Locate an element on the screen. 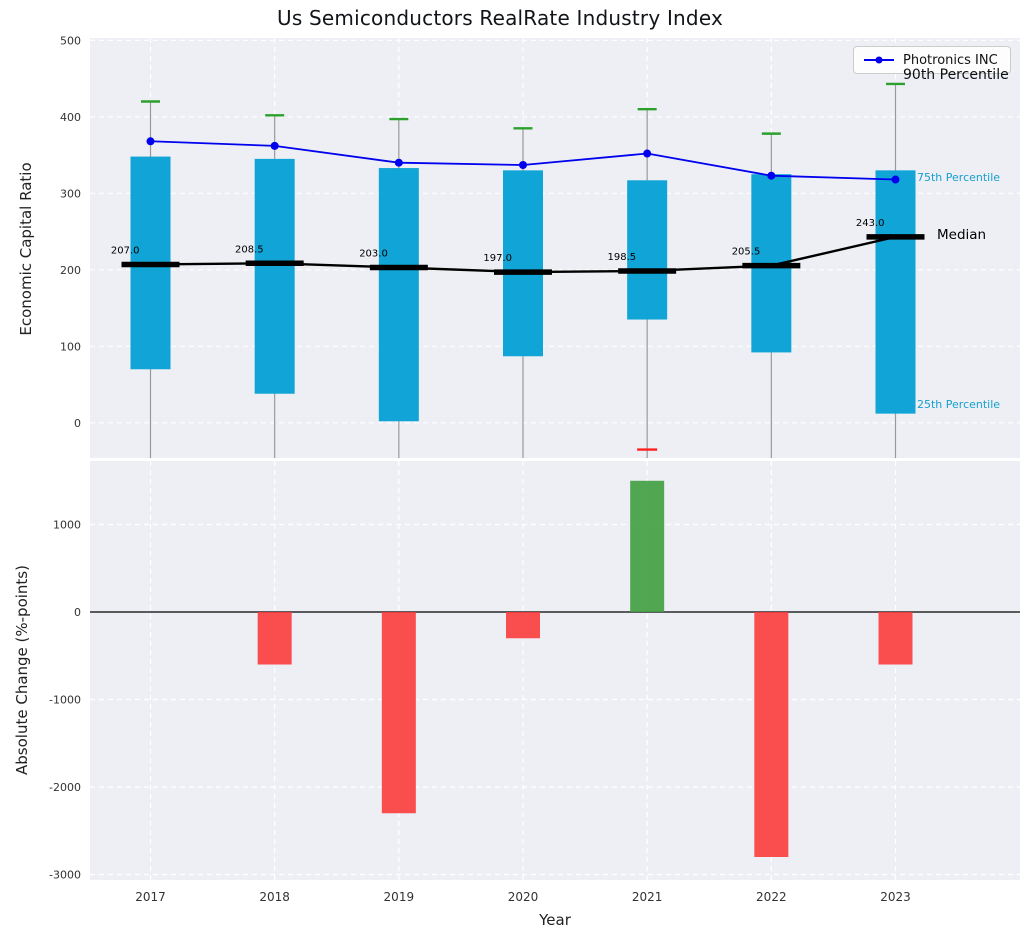  ytick-top: 400 is located at coordinates (70, 117).